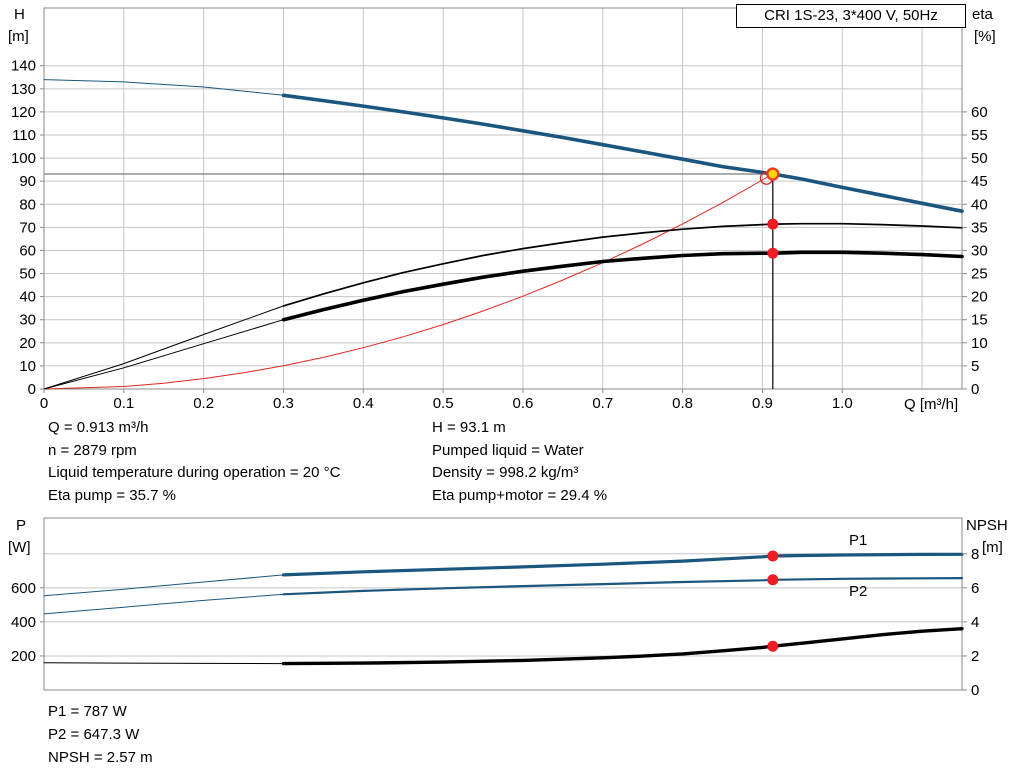 Image resolution: width=1024 pixels, height=781 pixels. What do you see at coordinates (98, 427) in the screenshot?
I see `annotation-q: Q = 0.913 m³/h` at bounding box center [98, 427].